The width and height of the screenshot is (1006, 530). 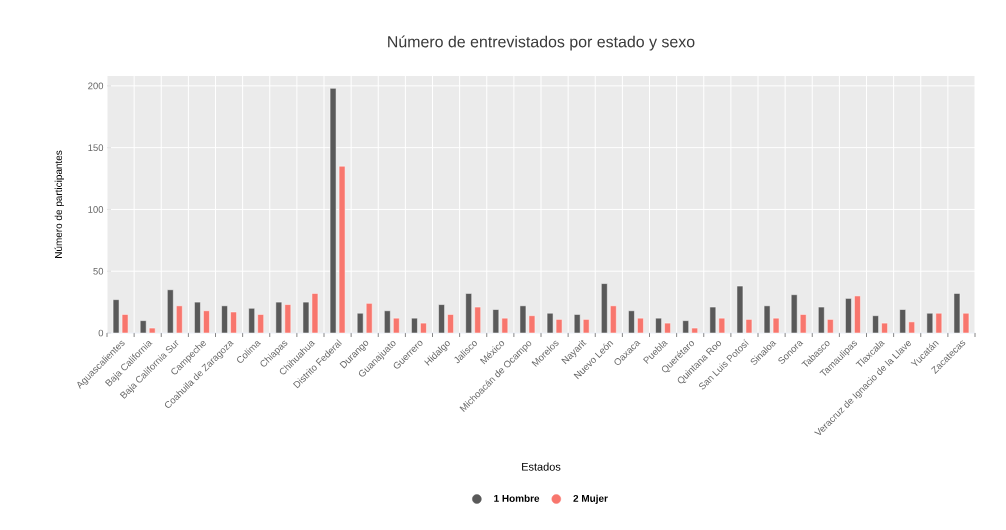 What do you see at coordinates (96, 148) in the screenshot?
I see `y-tick-label: 150` at bounding box center [96, 148].